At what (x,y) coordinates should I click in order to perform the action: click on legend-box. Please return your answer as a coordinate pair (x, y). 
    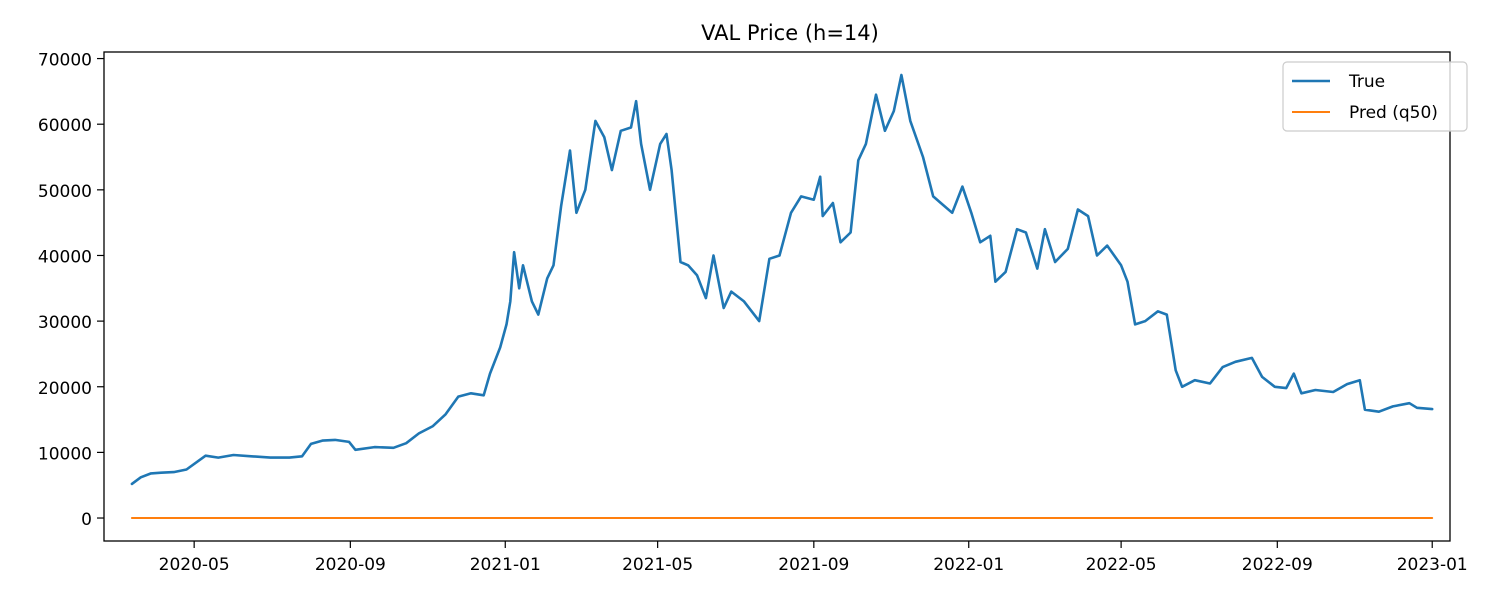
    Looking at the image, I should click on (1375, 96).